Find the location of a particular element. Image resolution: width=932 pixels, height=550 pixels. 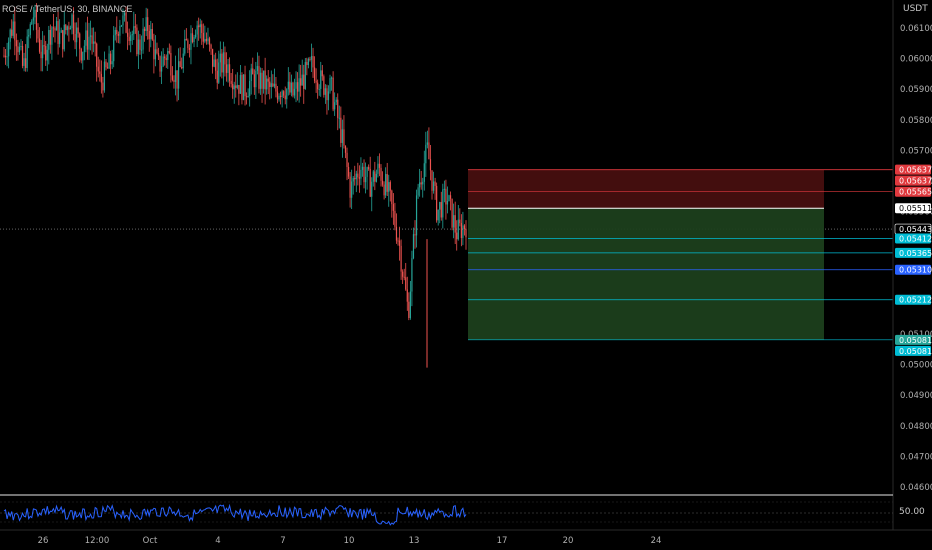

price-tag-text: 0.05412 is located at coordinates (915, 239).